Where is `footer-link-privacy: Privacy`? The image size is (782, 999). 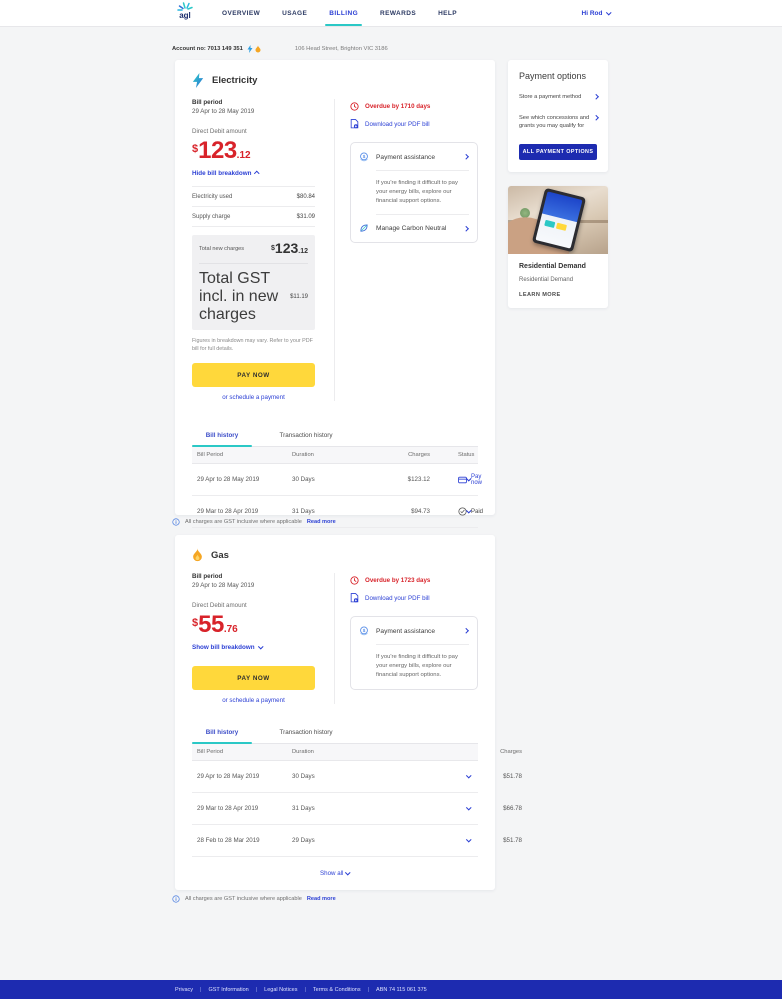
footer-link-privacy: Privacy is located at coordinates (191, 990).